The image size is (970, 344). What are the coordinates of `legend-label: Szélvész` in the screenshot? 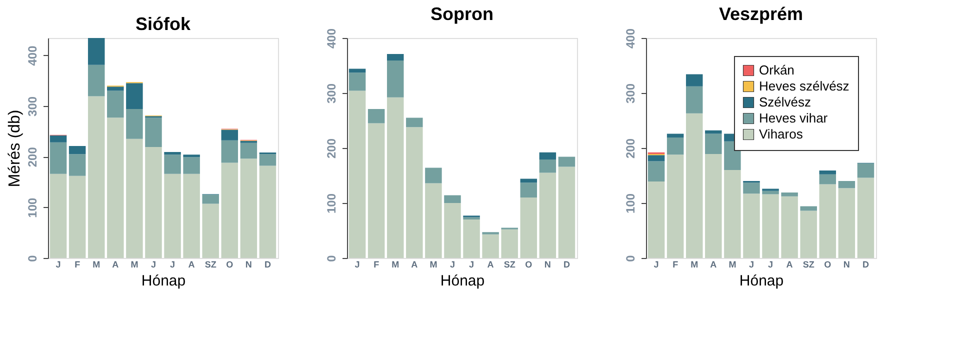 It's located at (785, 102).